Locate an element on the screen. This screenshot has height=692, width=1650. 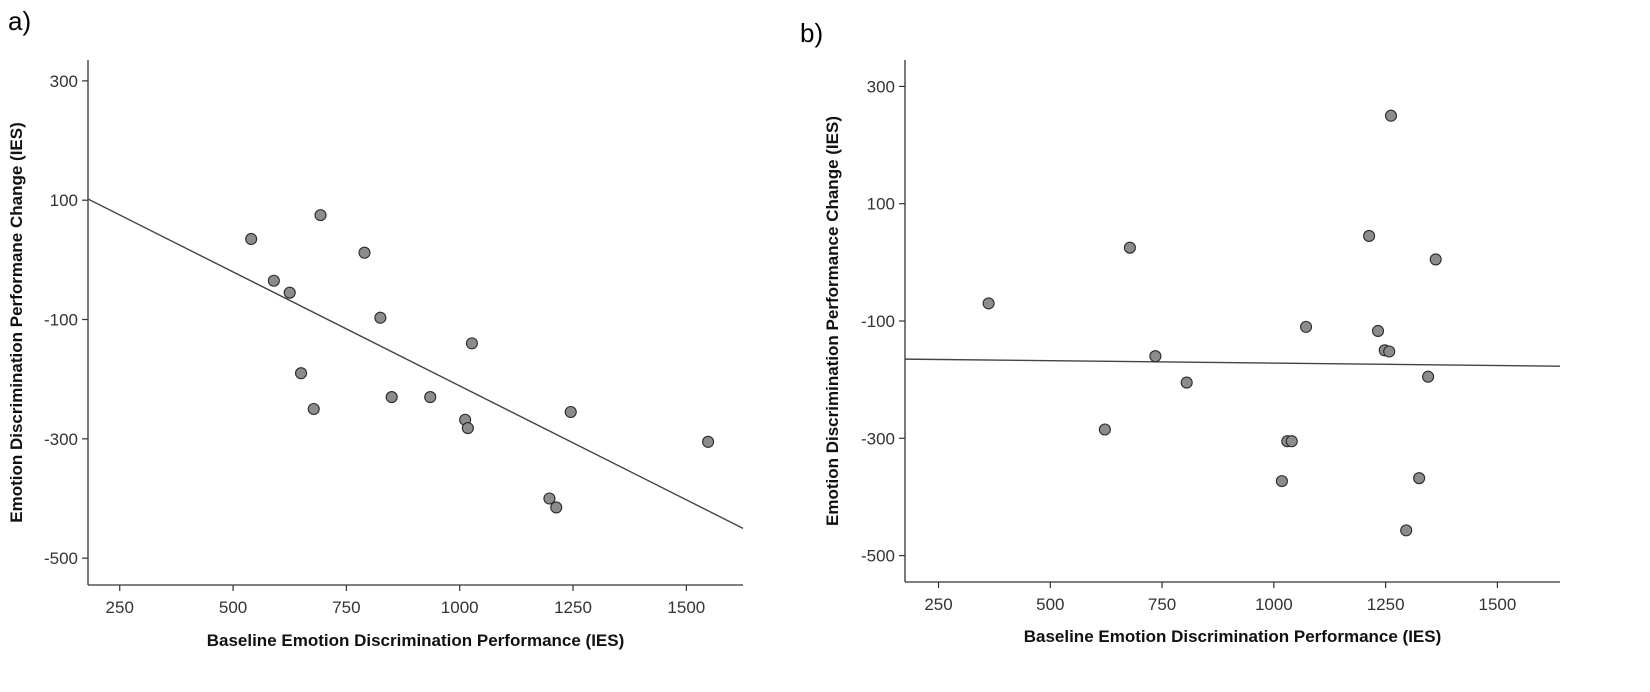
panel-label-a: a) is located at coordinates (20, 21).